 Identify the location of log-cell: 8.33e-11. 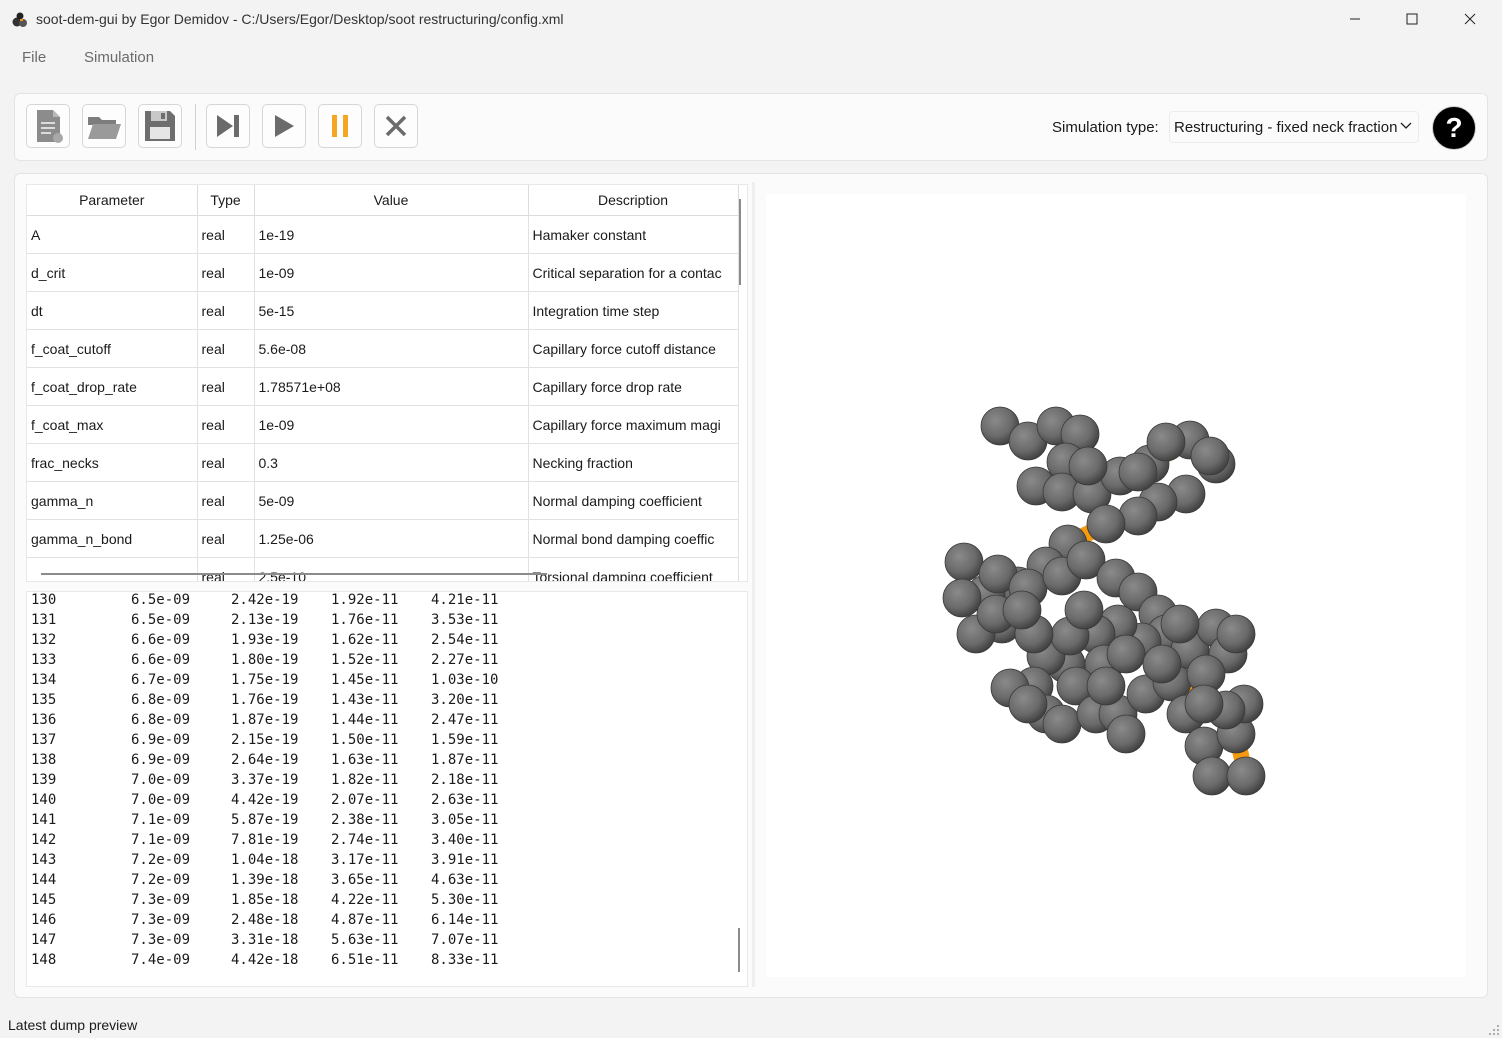
(465, 960).